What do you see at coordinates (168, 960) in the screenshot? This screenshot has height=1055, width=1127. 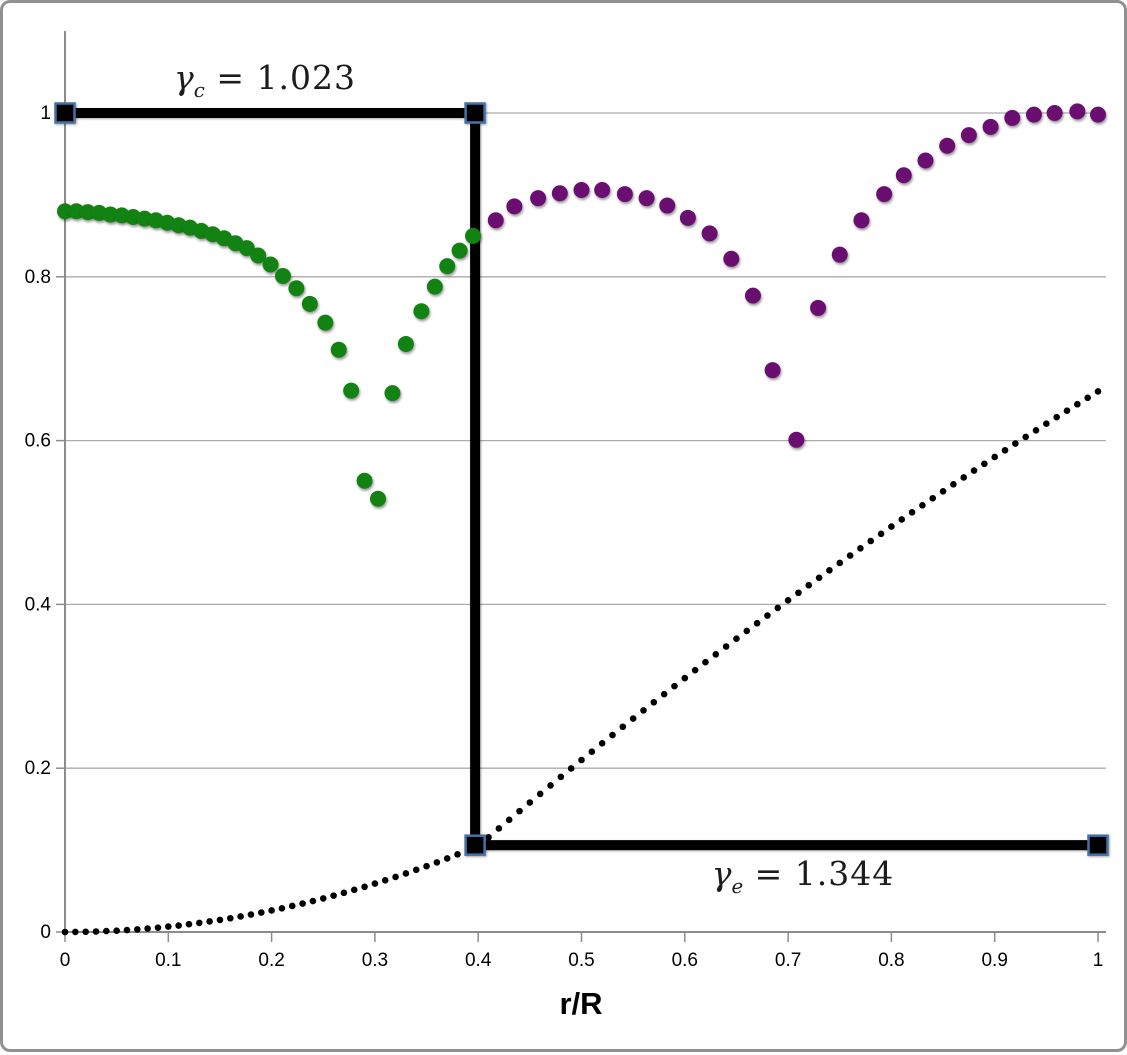 I see `x-tick-label: 0.1` at bounding box center [168, 960].